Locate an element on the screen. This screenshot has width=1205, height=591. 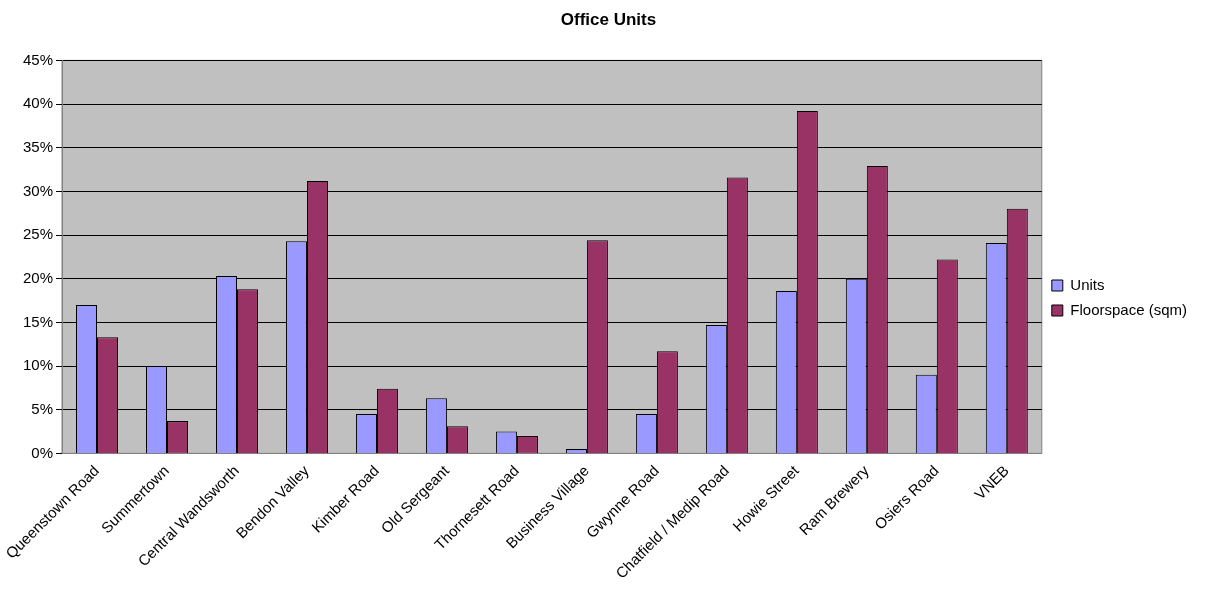
y-tick-label: 30% is located at coordinates (38, 190).